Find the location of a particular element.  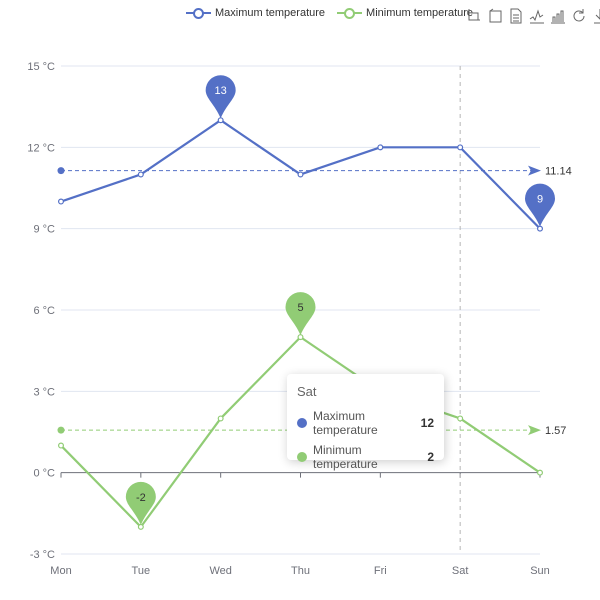

x-tick-label: Wed is located at coordinates (220, 571).